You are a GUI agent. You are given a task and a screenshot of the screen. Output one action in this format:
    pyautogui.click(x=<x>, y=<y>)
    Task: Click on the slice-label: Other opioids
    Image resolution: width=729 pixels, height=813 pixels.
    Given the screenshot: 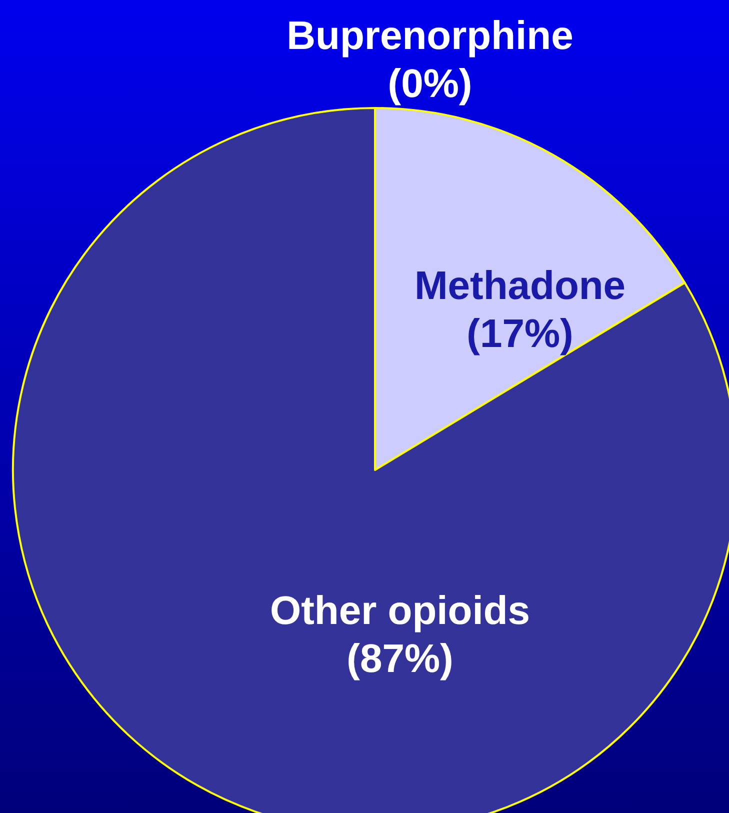 What is the action you would take?
    pyautogui.click(x=400, y=611)
    